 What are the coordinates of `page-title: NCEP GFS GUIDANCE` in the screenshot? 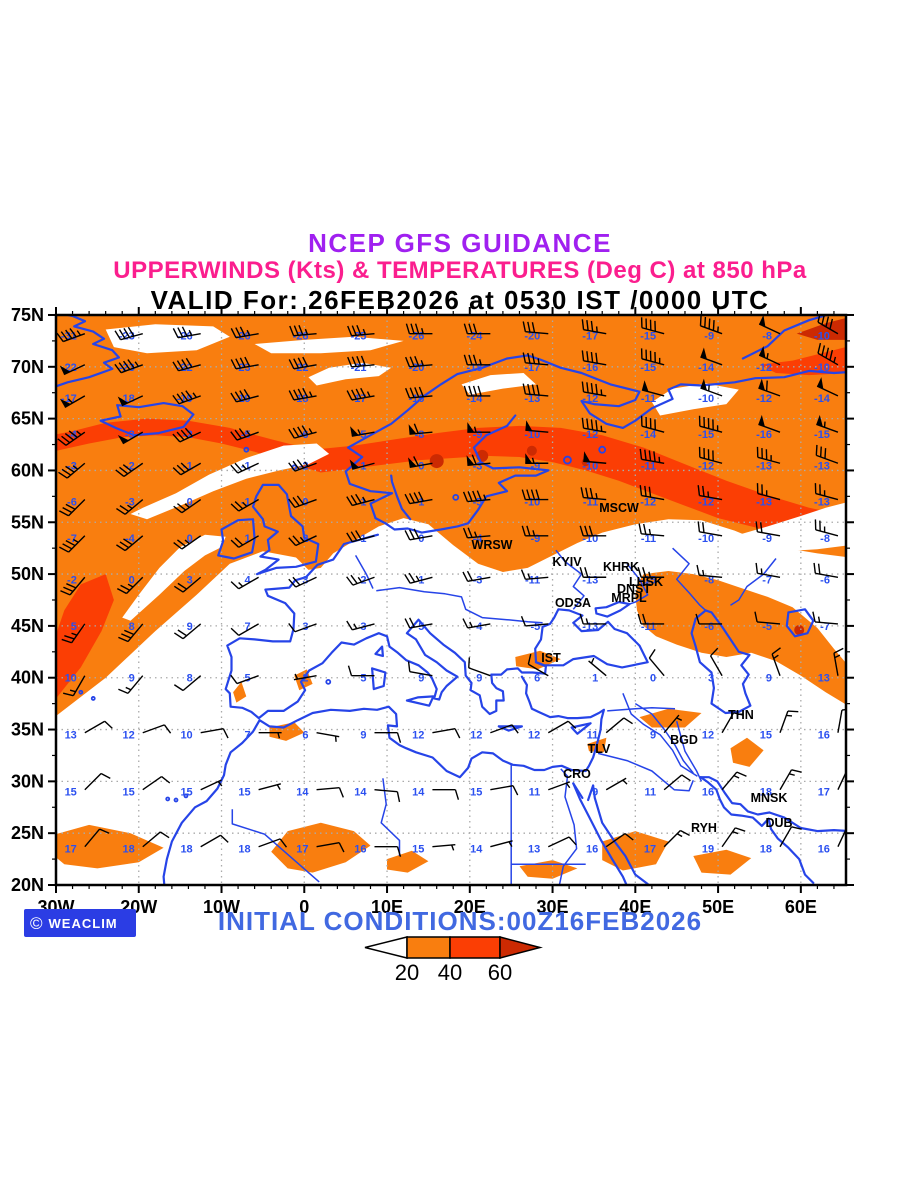 It's located at (460, 243).